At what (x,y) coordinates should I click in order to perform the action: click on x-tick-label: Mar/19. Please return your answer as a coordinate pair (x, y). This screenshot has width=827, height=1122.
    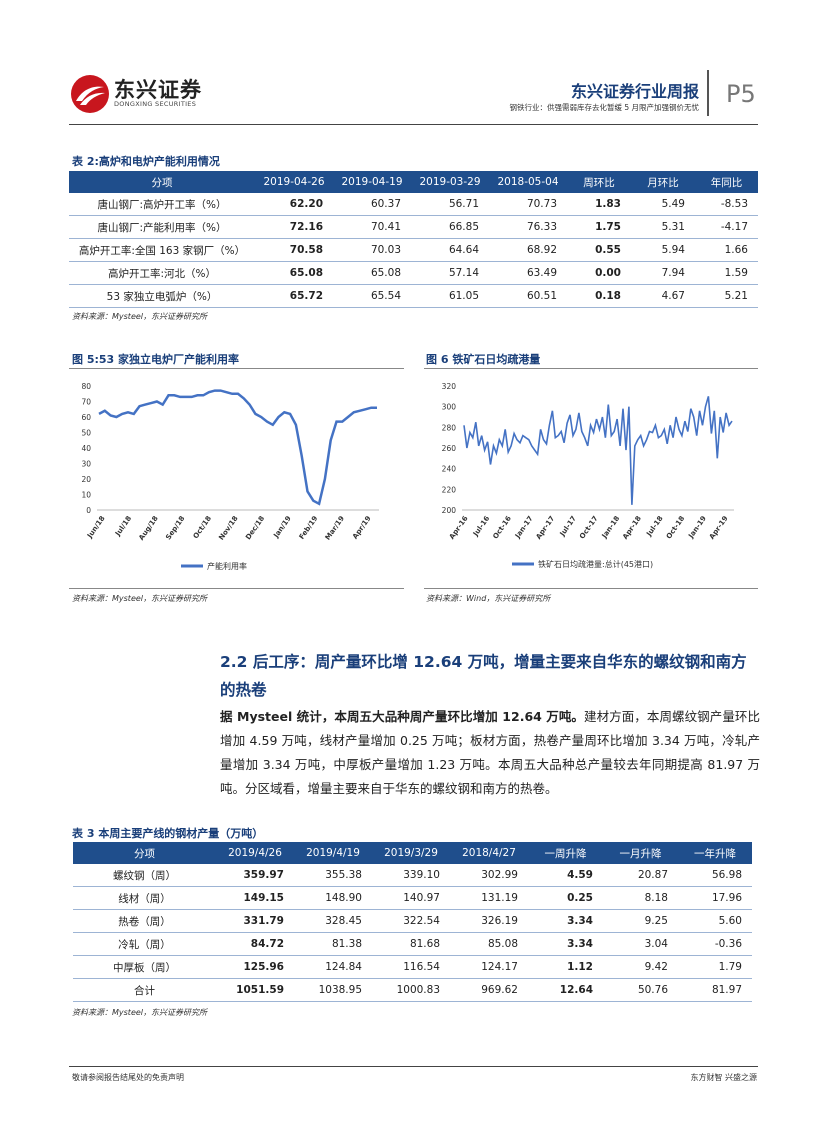
    Looking at the image, I should click on (335, 527).